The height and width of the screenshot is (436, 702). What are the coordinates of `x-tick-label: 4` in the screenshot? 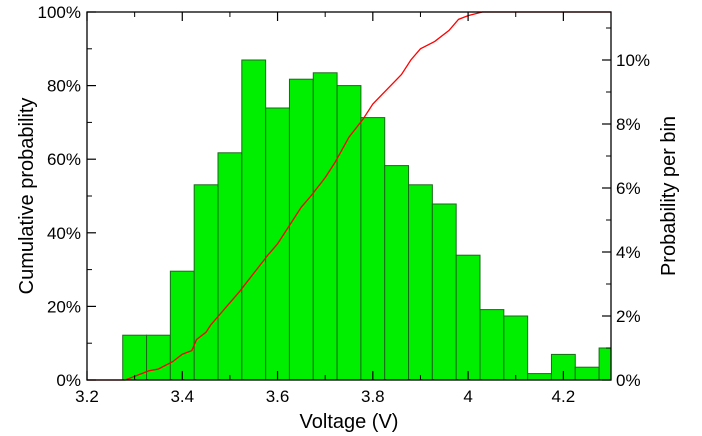 It's located at (467, 396).